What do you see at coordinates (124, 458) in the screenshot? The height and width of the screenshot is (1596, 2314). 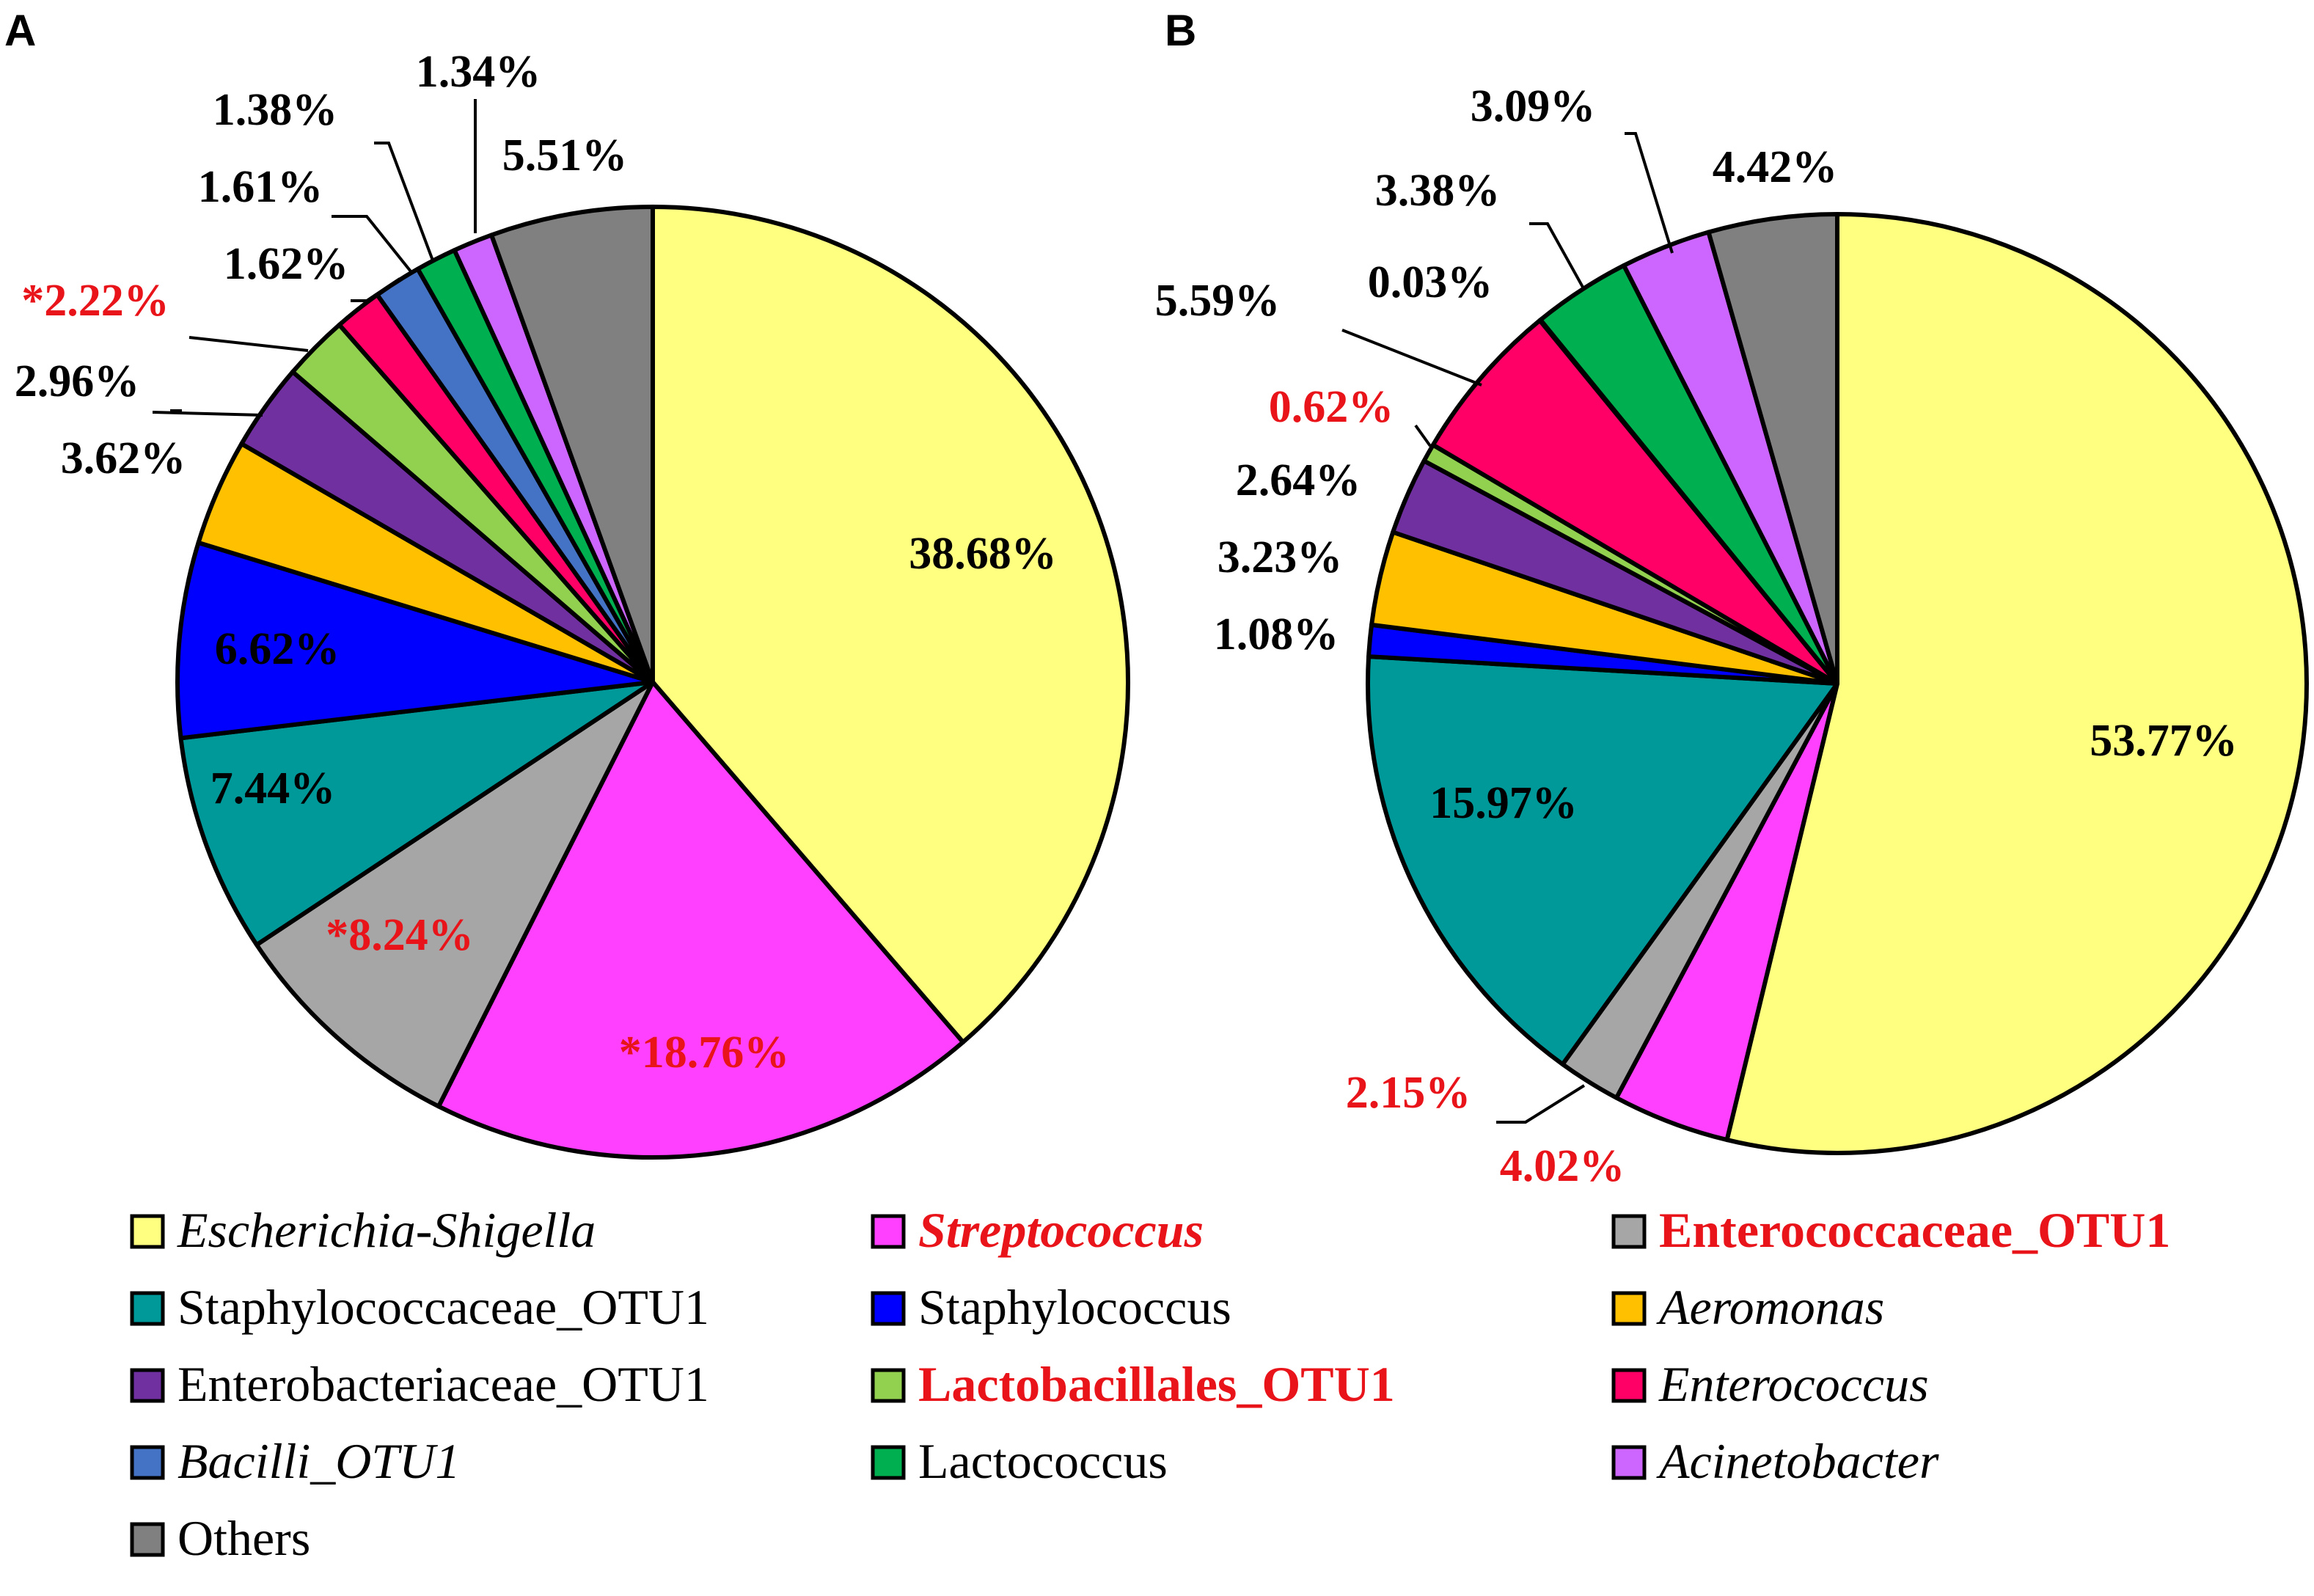 I see `data-label: 3.62%` at bounding box center [124, 458].